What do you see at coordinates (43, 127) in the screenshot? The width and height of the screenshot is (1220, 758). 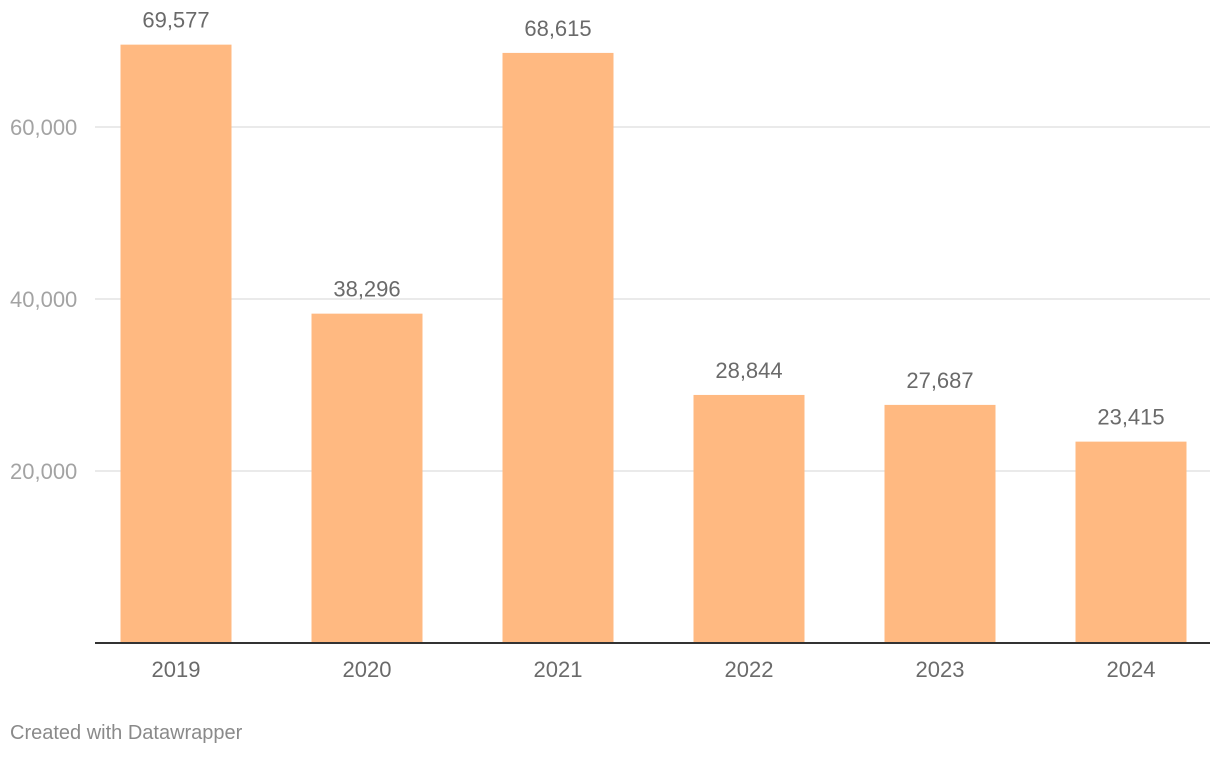 I see `y-tick-label: 60,000` at bounding box center [43, 127].